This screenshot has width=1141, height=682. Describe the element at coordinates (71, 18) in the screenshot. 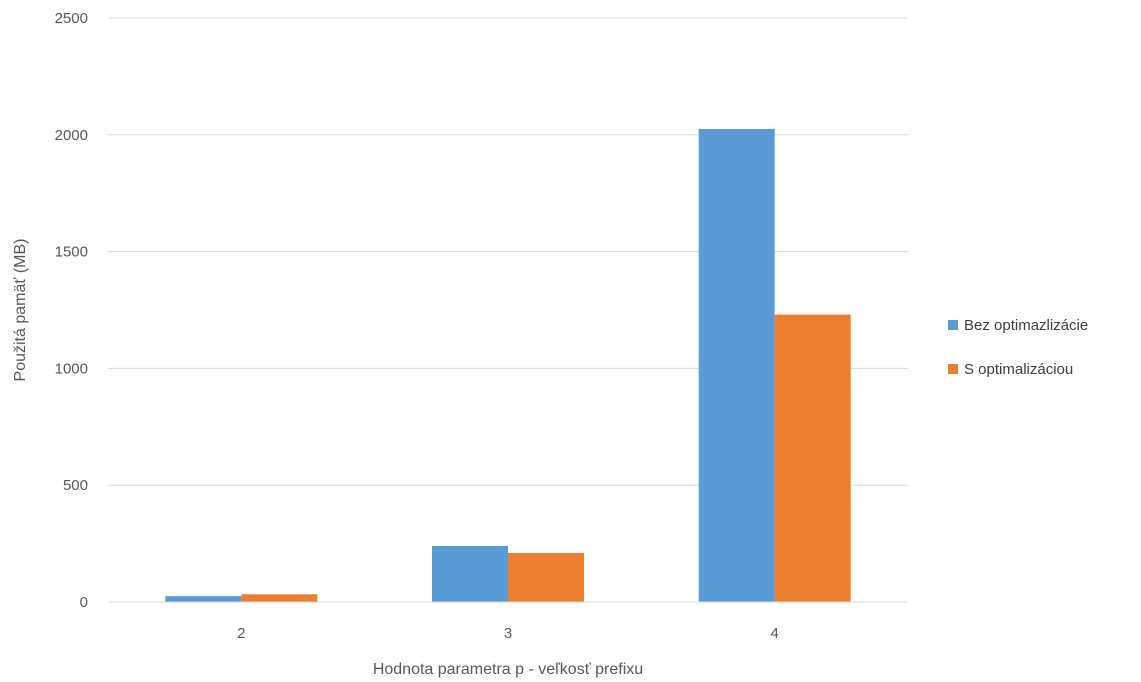

I see `y-tick-label: 2500` at that location.